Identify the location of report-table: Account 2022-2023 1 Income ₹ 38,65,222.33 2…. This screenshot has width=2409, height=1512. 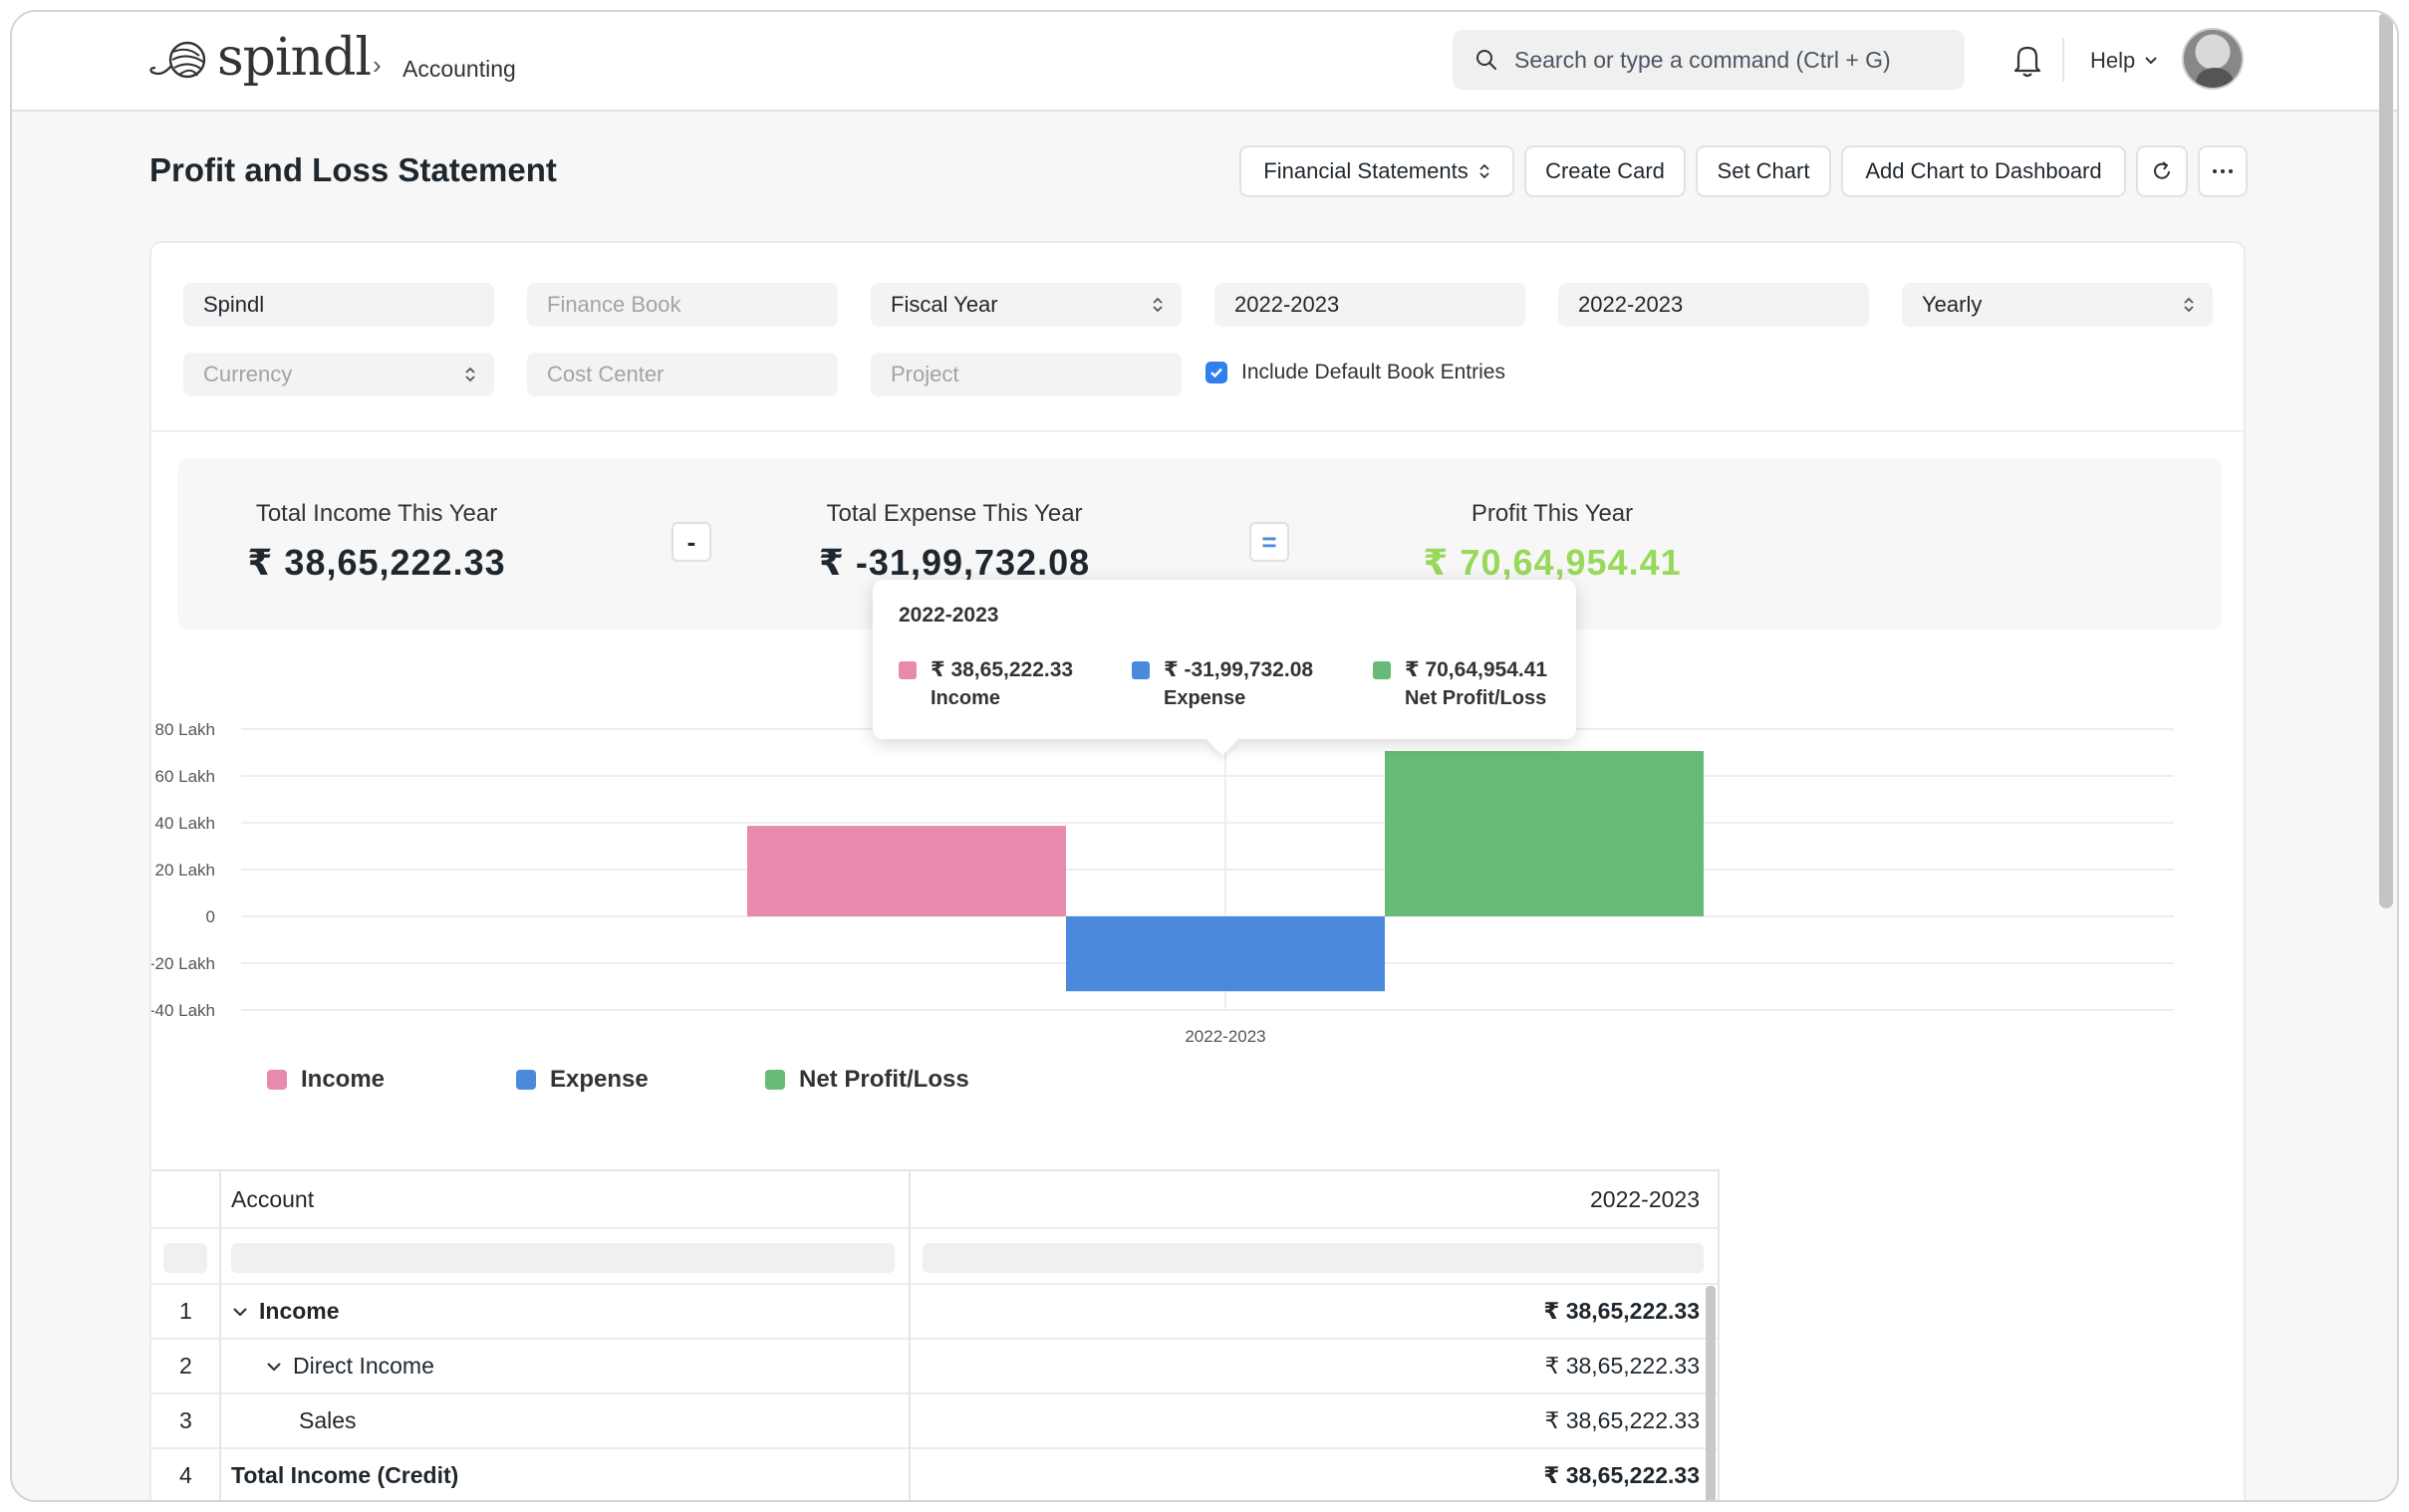
(936, 1334).